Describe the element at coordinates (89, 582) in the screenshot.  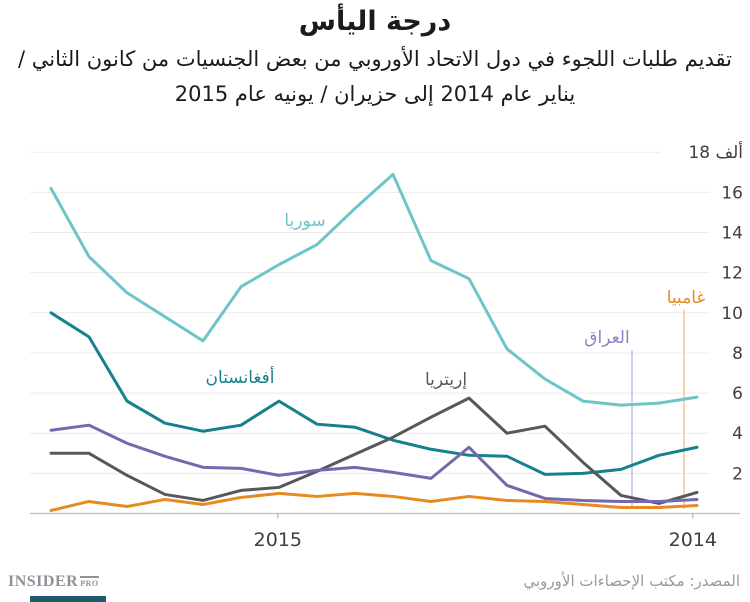
I see `logo-suffix: PRO` at that location.